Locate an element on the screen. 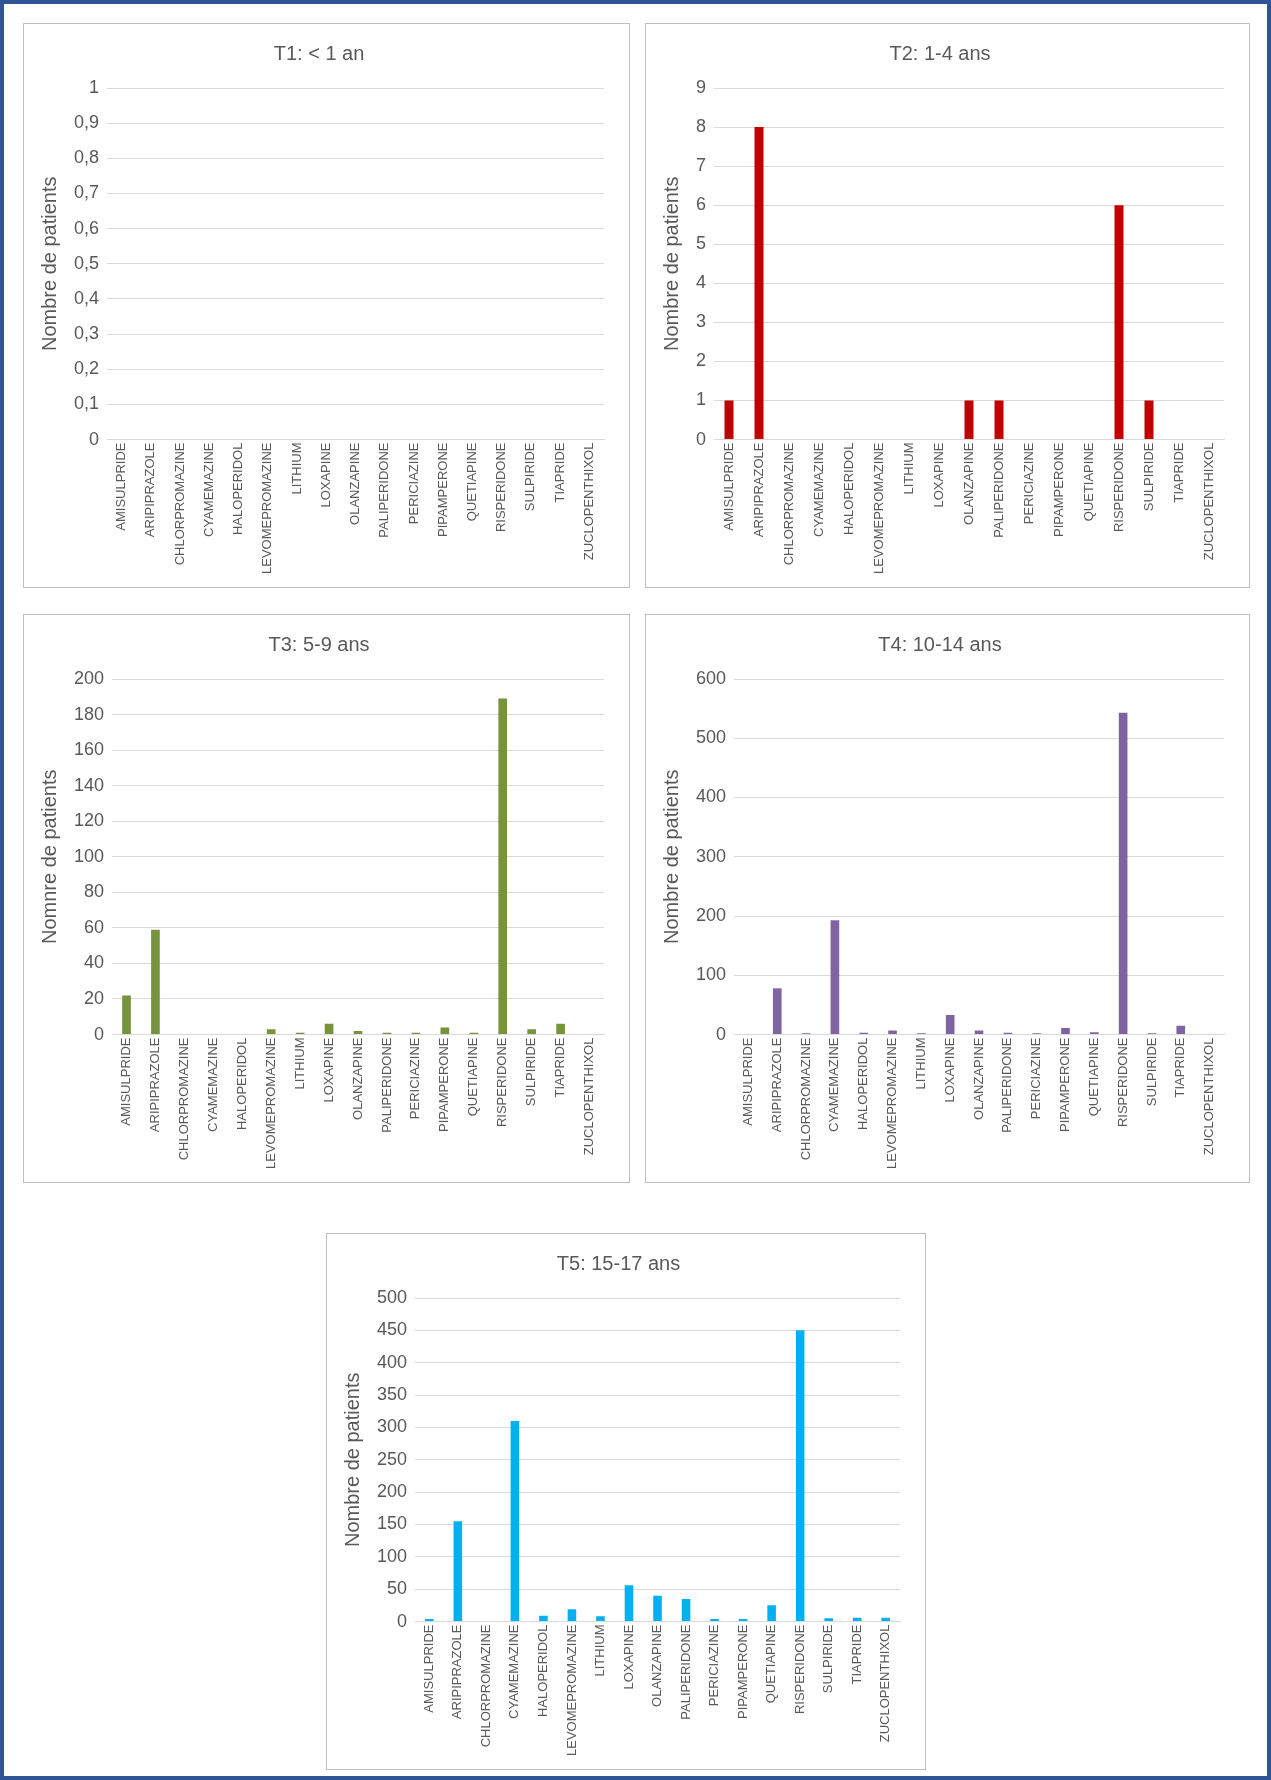  x-tick-label: OLANZAPINE is located at coordinates (968, 483).